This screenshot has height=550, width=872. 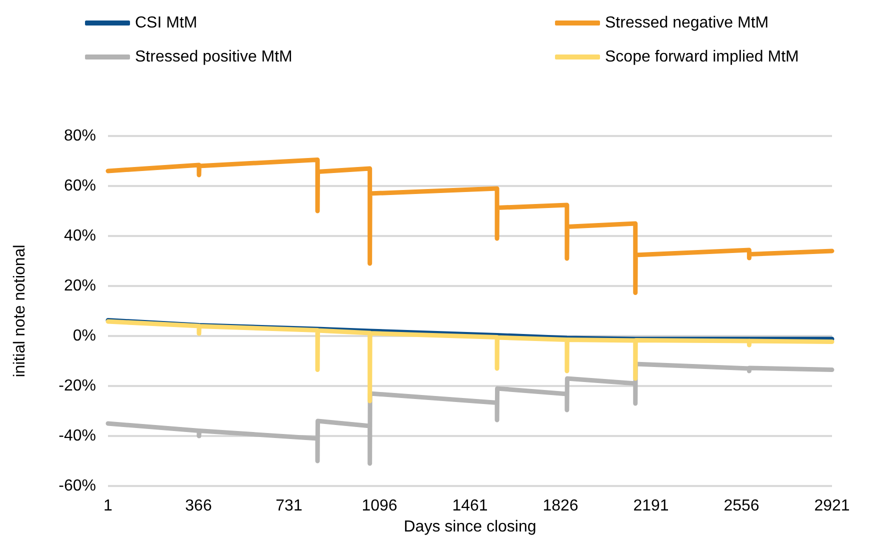 I want to click on y-tick-label: -40%, so click(x=77, y=436).